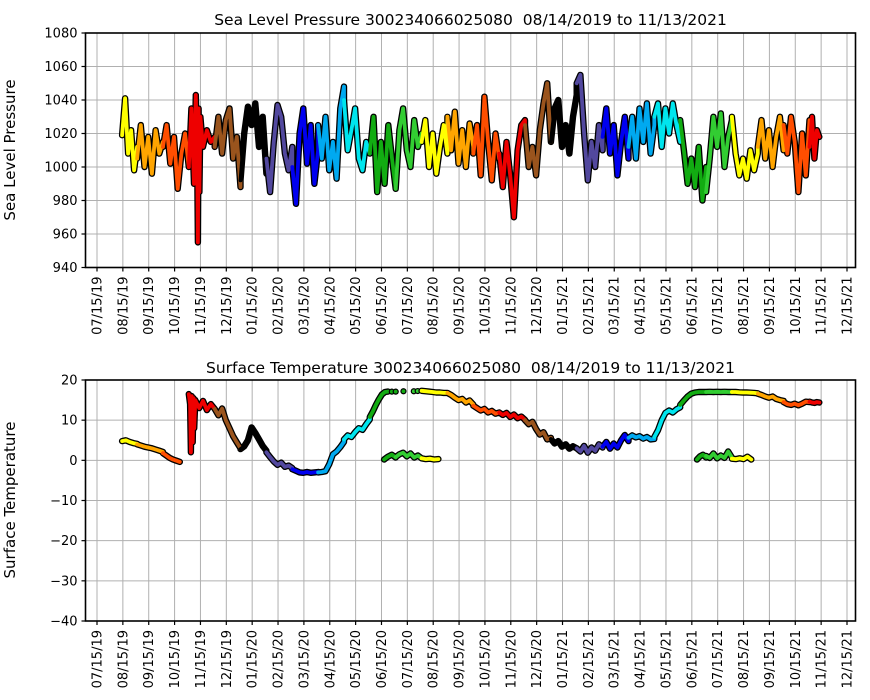 The width and height of the screenshot is (870, 700). What do you see at coordinates (65, 201) in the screenshot?
I see `y-tick-label: 980` at bounding box center [65, 201].